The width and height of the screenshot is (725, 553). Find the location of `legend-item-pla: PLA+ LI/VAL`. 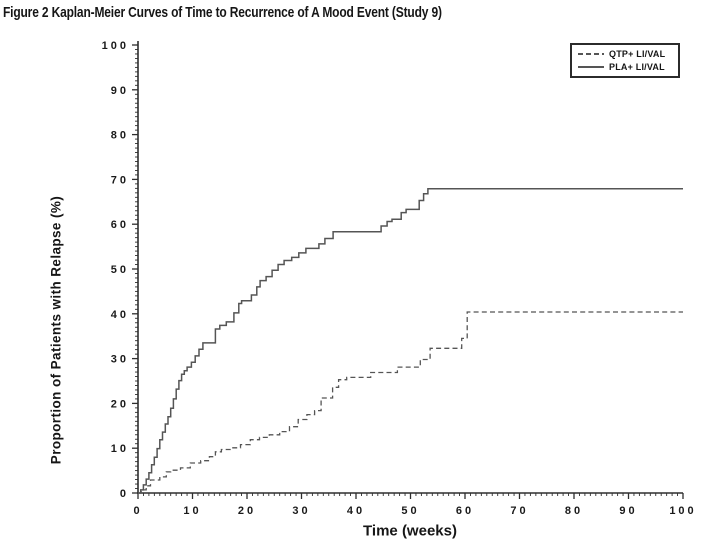

legend-item-pla: PLA+ LI/VAL is located at coordinates (628, 67).